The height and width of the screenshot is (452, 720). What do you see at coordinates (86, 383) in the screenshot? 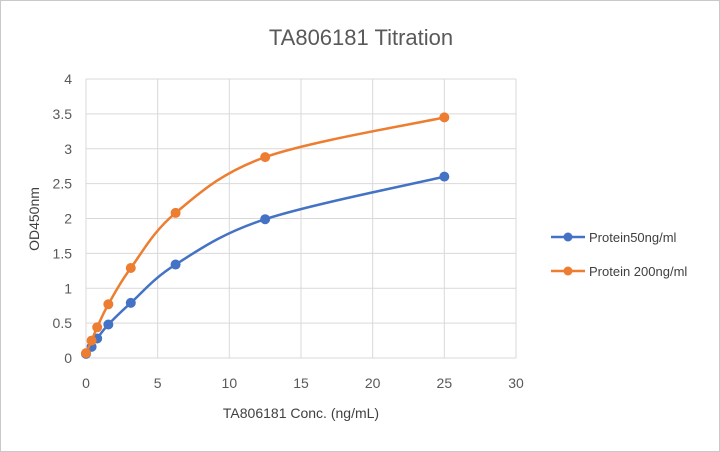
I see `x-tick-label: 0` at bounding box center [86, 383].